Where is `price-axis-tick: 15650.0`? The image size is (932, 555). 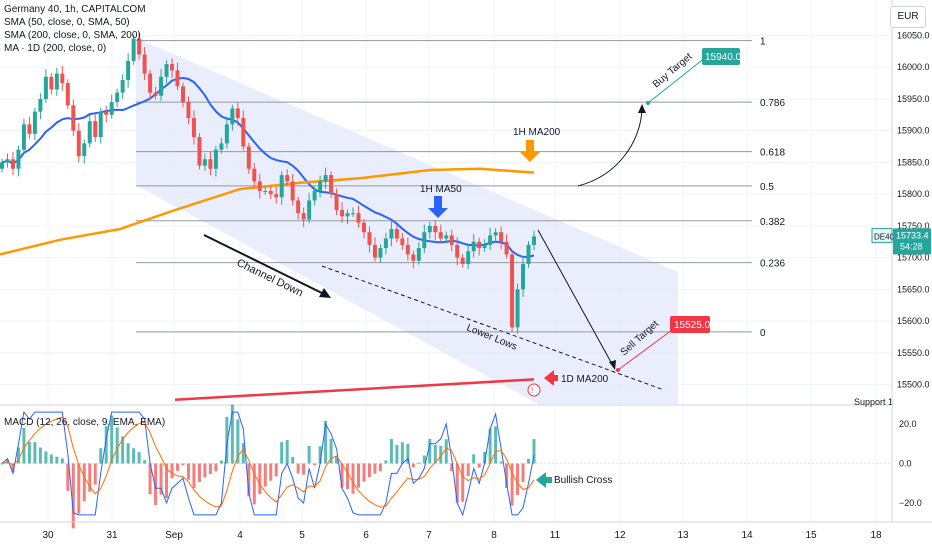
price-axis-tick: 15650.0 is located at coordinates (913, 289).